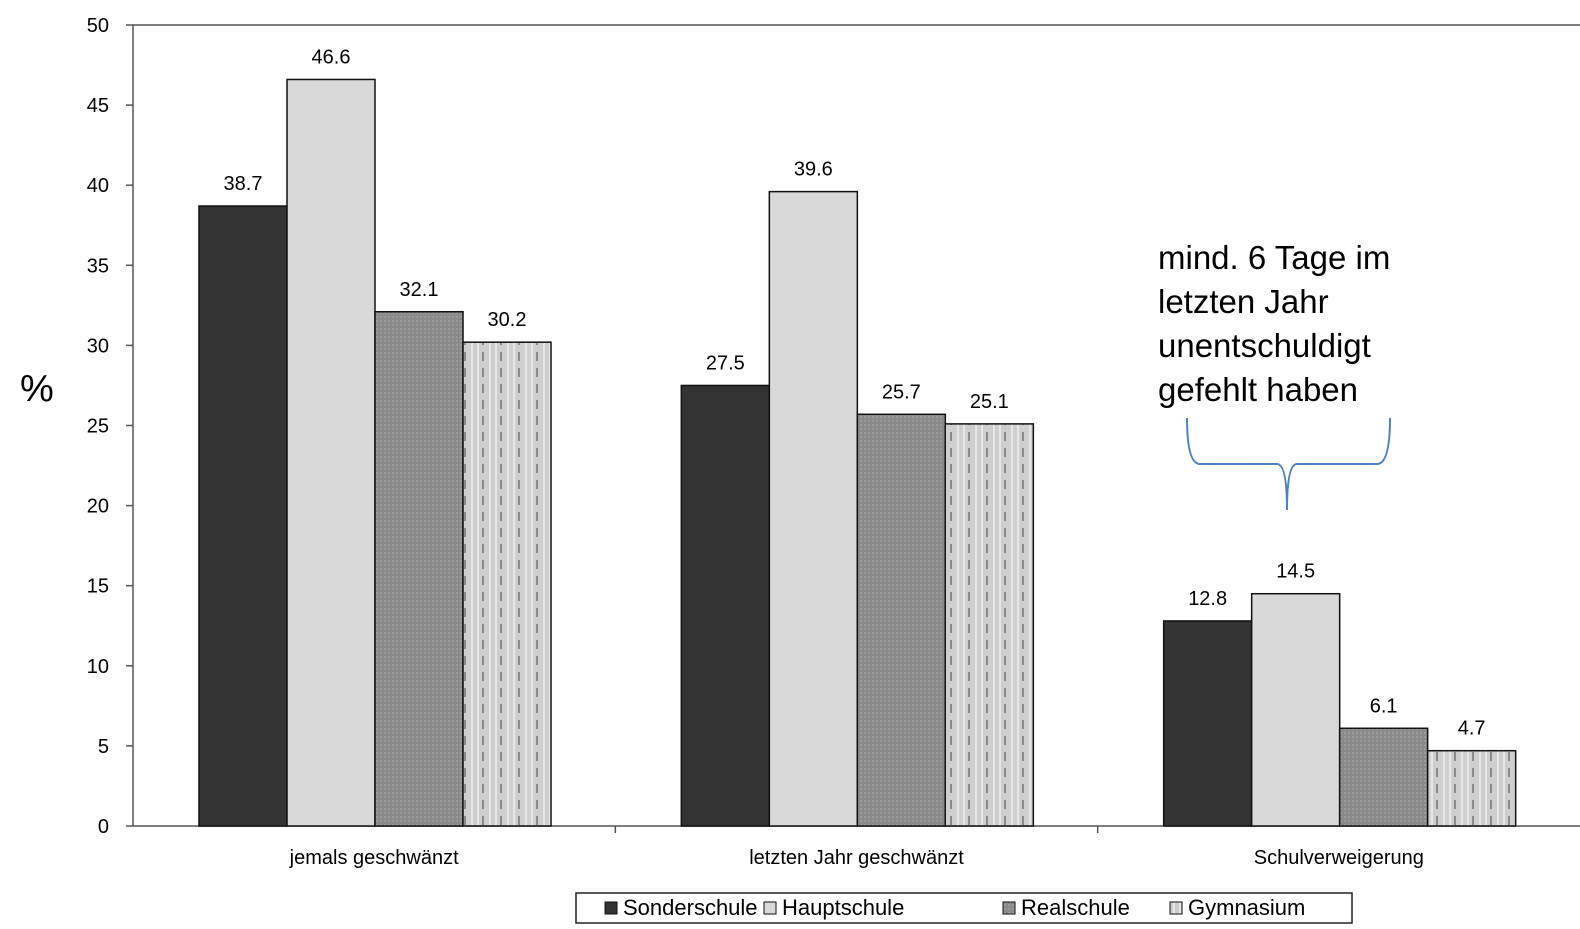 The height and width of the screenshot is (929, 1580). I want to click on data-label: 39.6, so click(813, 170).